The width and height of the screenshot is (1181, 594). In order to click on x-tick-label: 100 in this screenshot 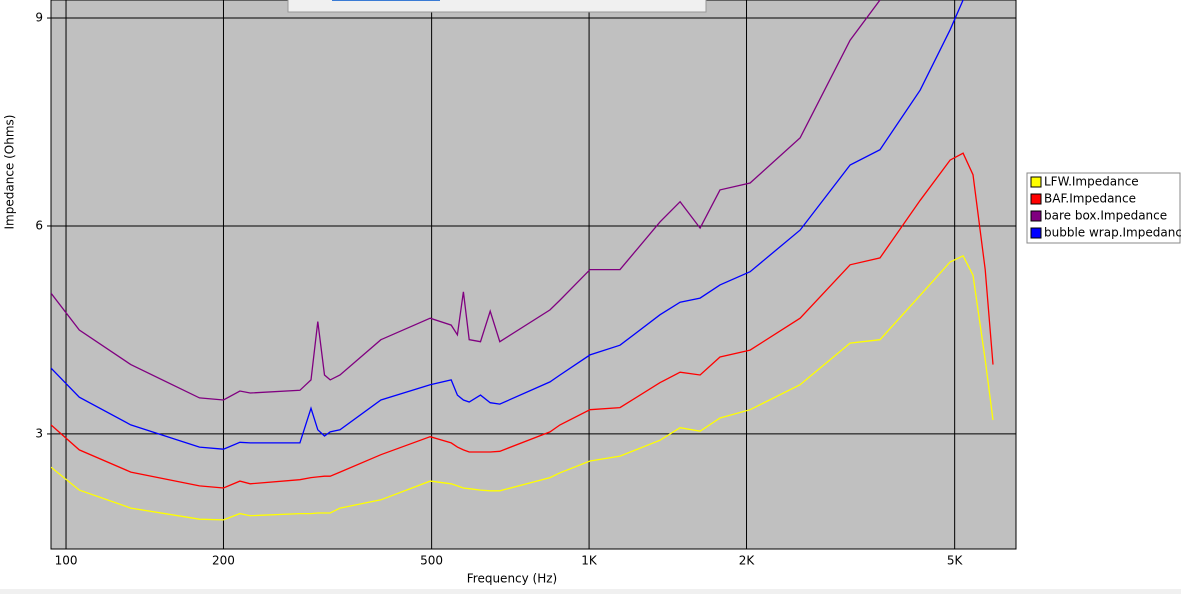, I will do `click(66, 561)`.